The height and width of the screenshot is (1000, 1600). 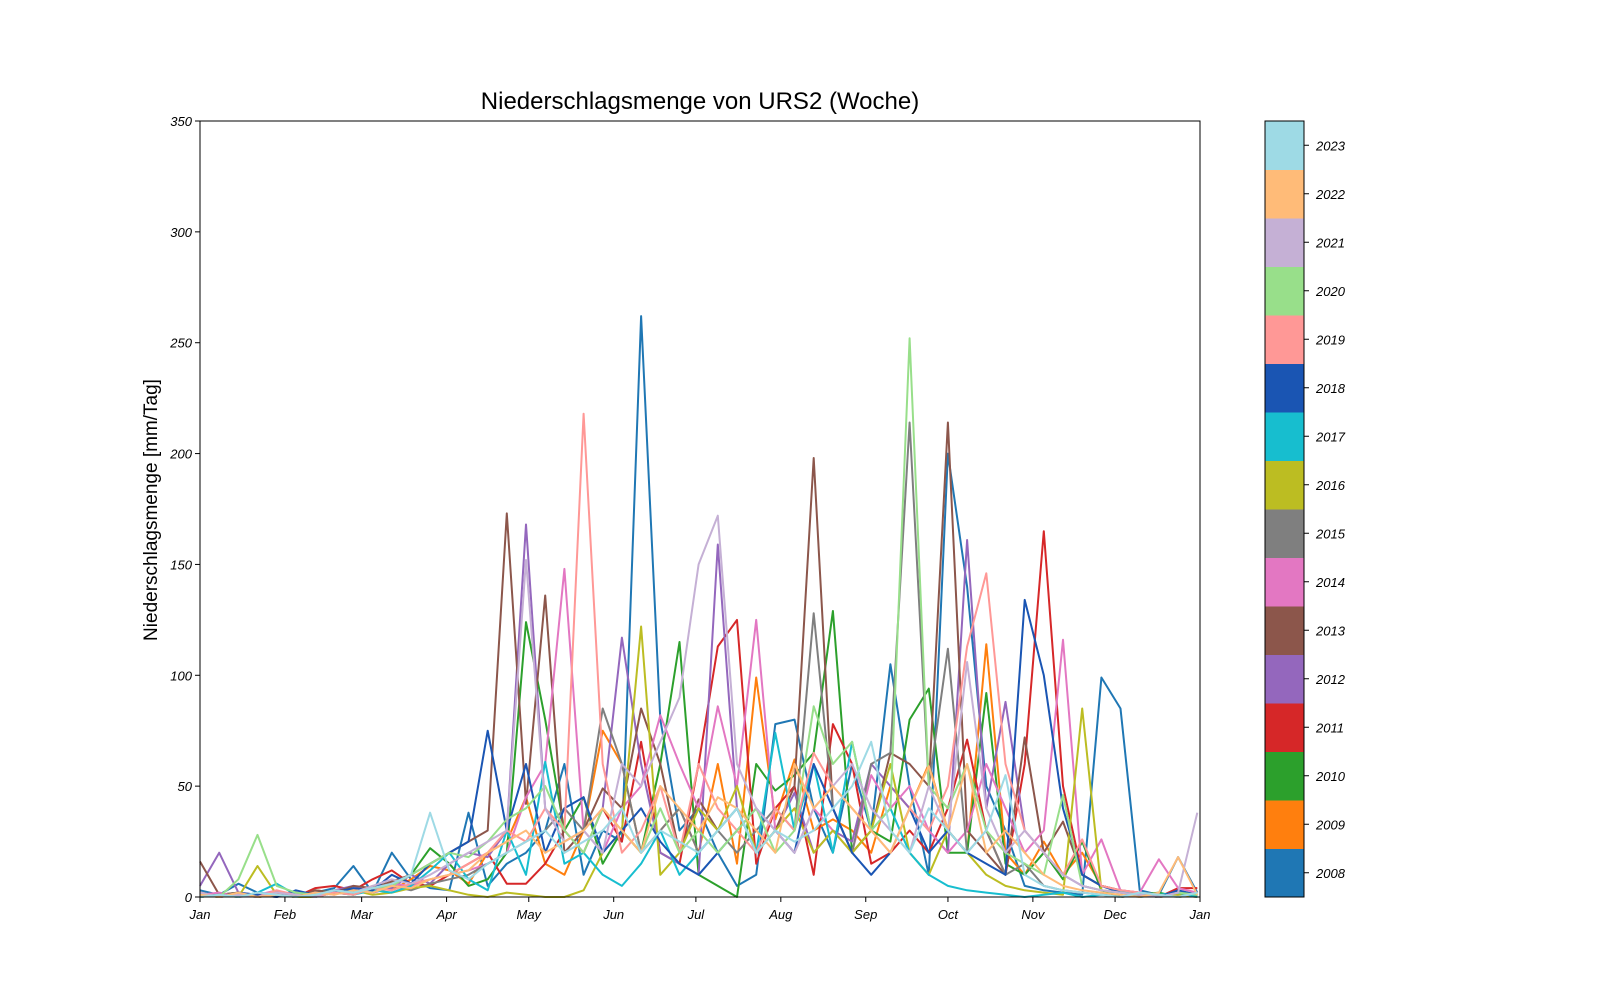 I want to click on colorbar-label-2020: 2020, so click(x=1330, y=291).